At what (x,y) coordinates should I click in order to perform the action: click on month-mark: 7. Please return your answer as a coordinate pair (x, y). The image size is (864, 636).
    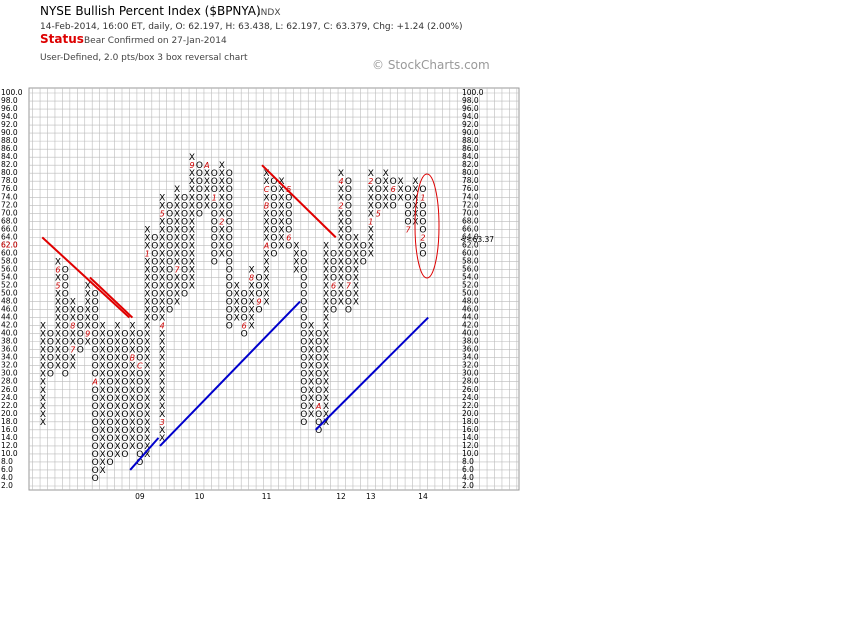
    Looking at the image, I should click on (73, 350).